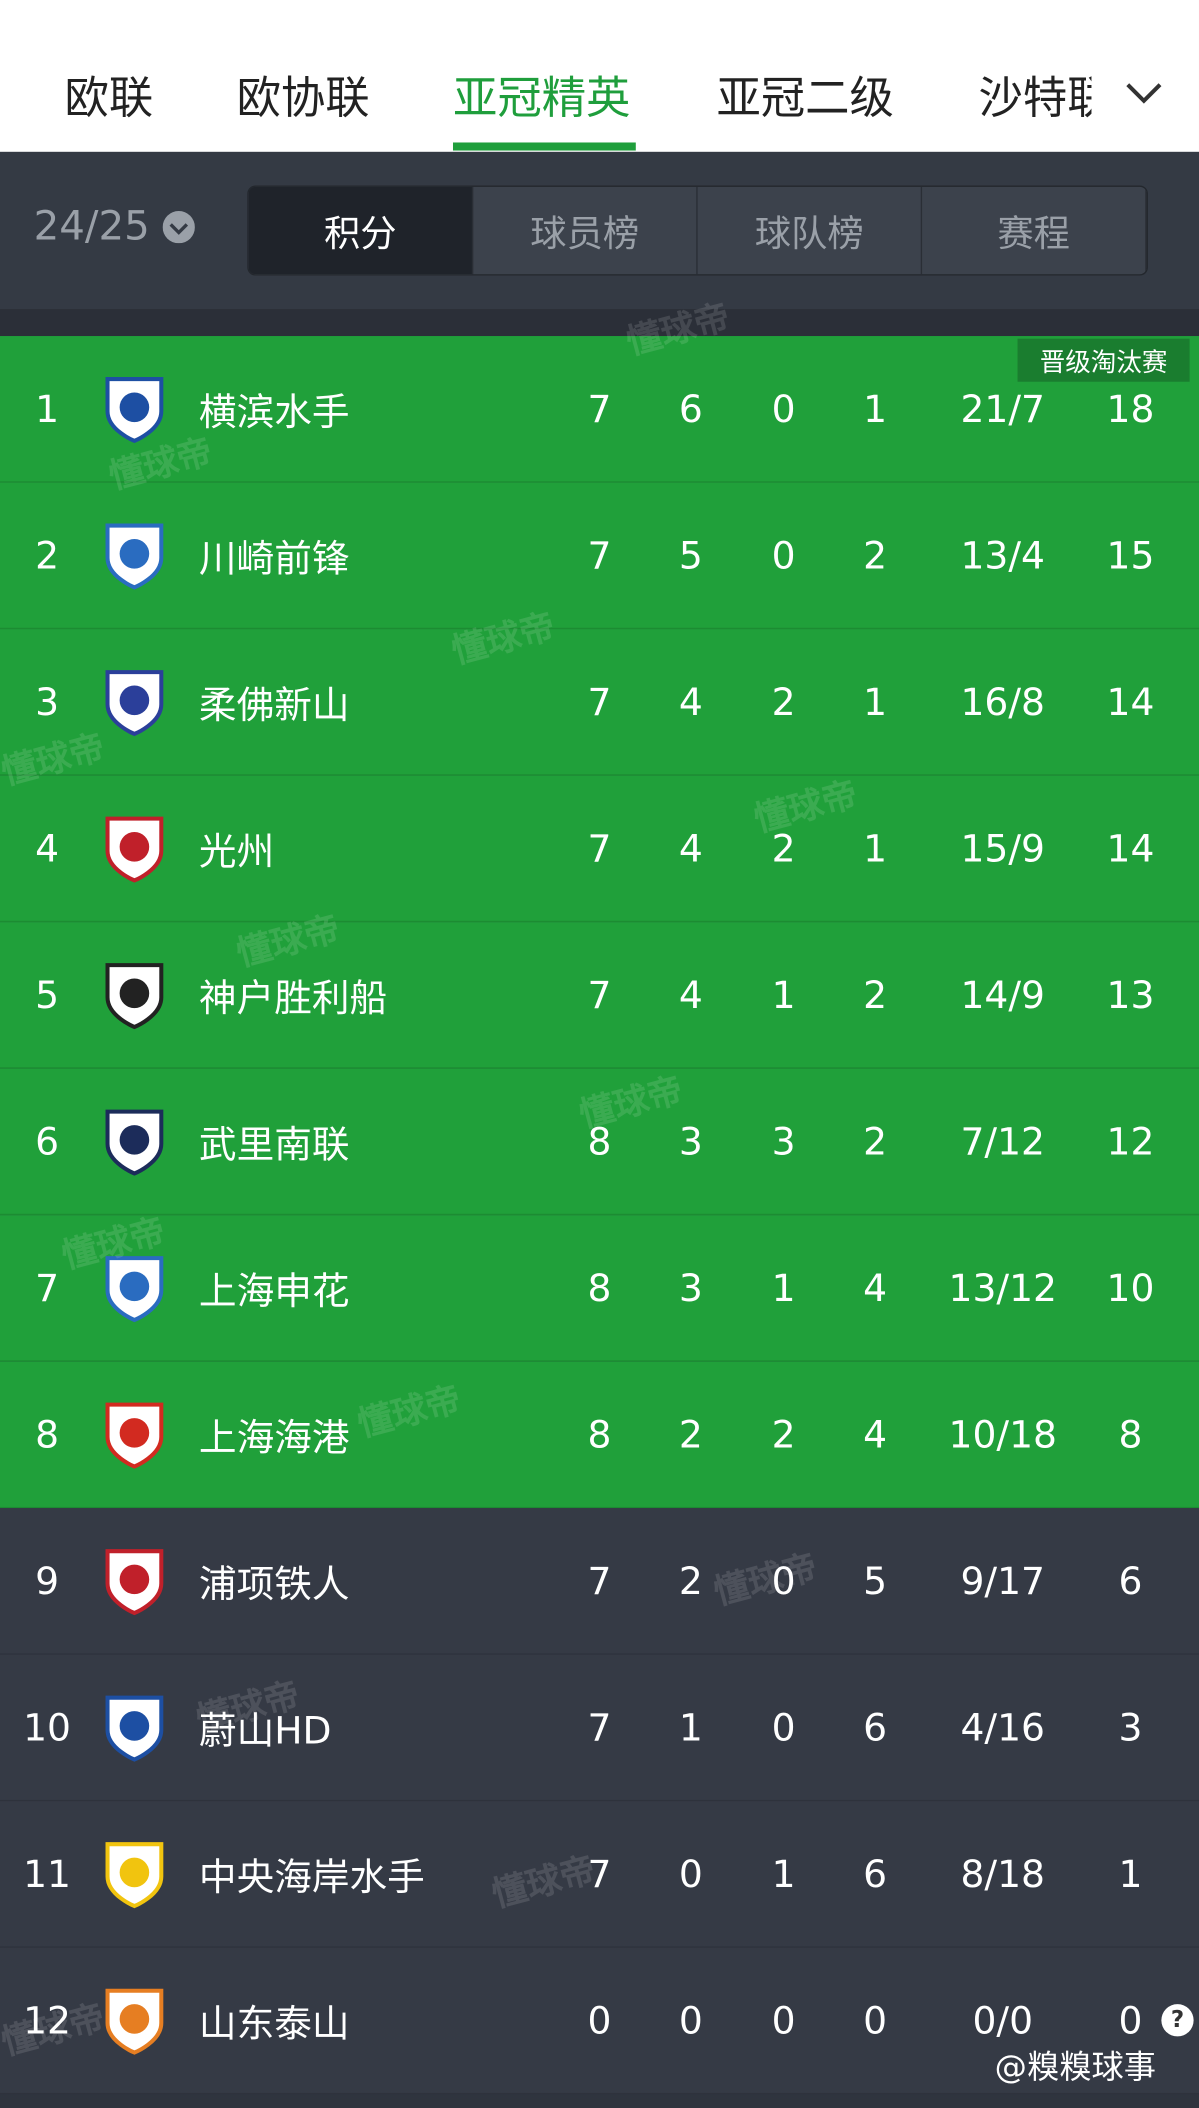  I want to click on standings-row: 9 浦项铁人 7 2 0 5 9/17 6, so click(599, 1581).